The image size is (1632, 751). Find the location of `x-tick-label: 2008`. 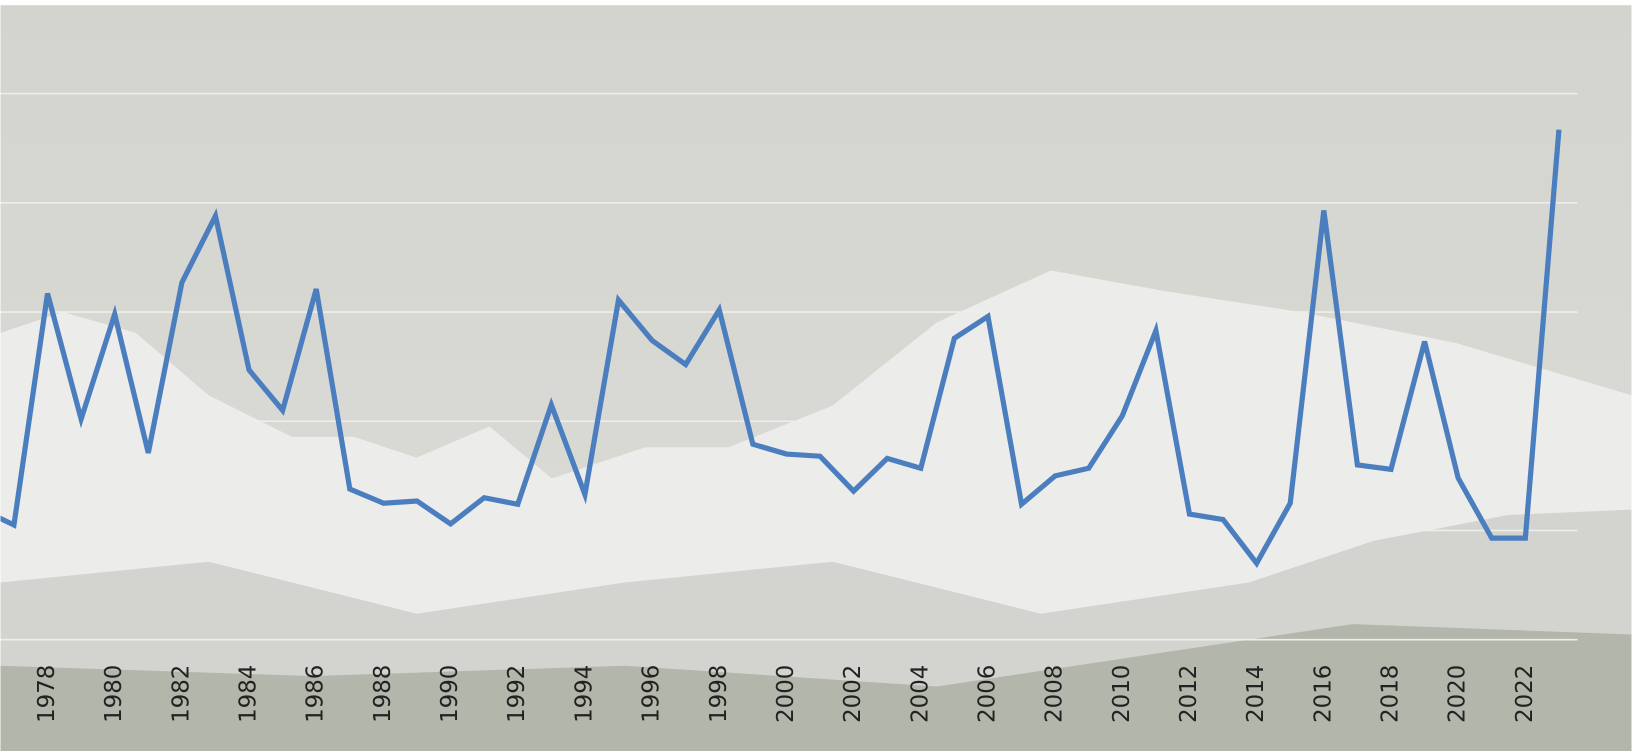

x-tick-label: 2008 is located at coordinates (1055, 694).